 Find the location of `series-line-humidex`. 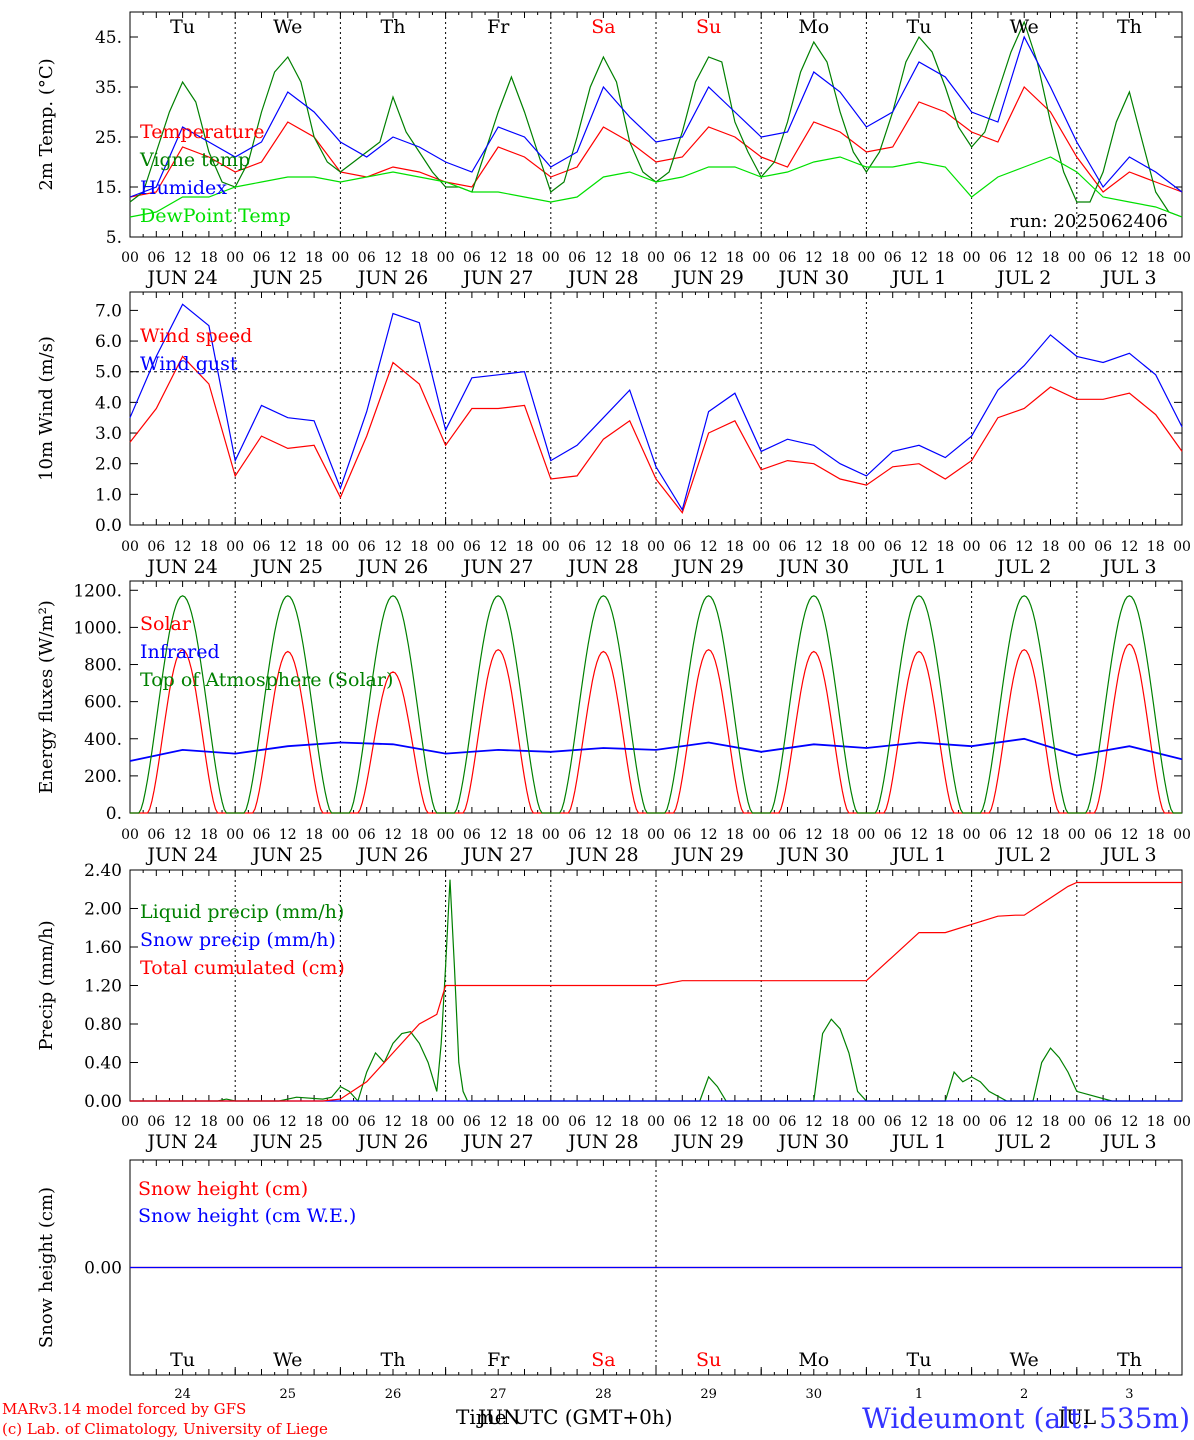

series-line-humidex is located at coordinates (656, 116).